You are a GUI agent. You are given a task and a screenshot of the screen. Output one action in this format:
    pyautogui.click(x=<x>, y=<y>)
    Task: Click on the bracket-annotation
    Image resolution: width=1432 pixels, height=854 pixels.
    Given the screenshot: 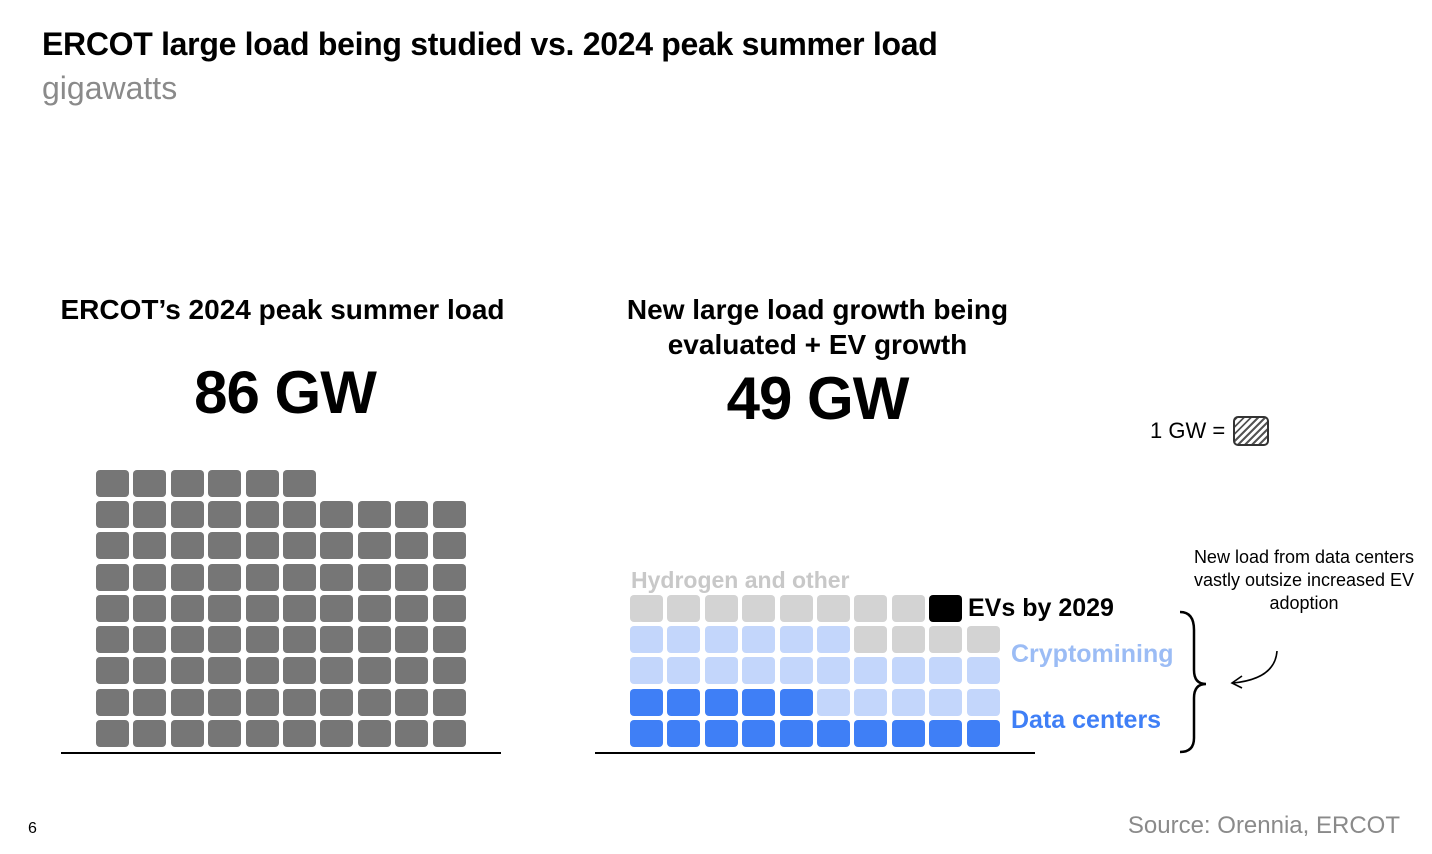 What is the action you would take?
    pyautogui.click(x=1193, y=682)
    